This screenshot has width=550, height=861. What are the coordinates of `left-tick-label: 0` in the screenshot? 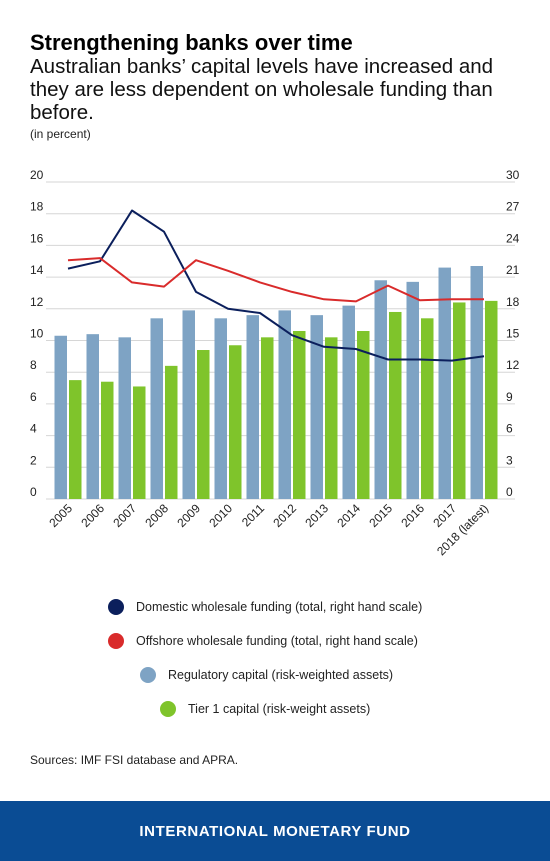 It's located at (33, 492).